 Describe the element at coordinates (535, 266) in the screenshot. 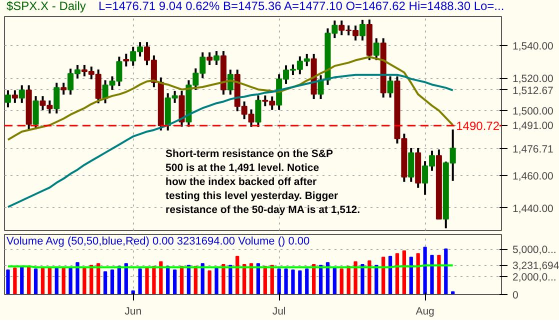

I see `y-tick-label: 3,231,694` at that location.